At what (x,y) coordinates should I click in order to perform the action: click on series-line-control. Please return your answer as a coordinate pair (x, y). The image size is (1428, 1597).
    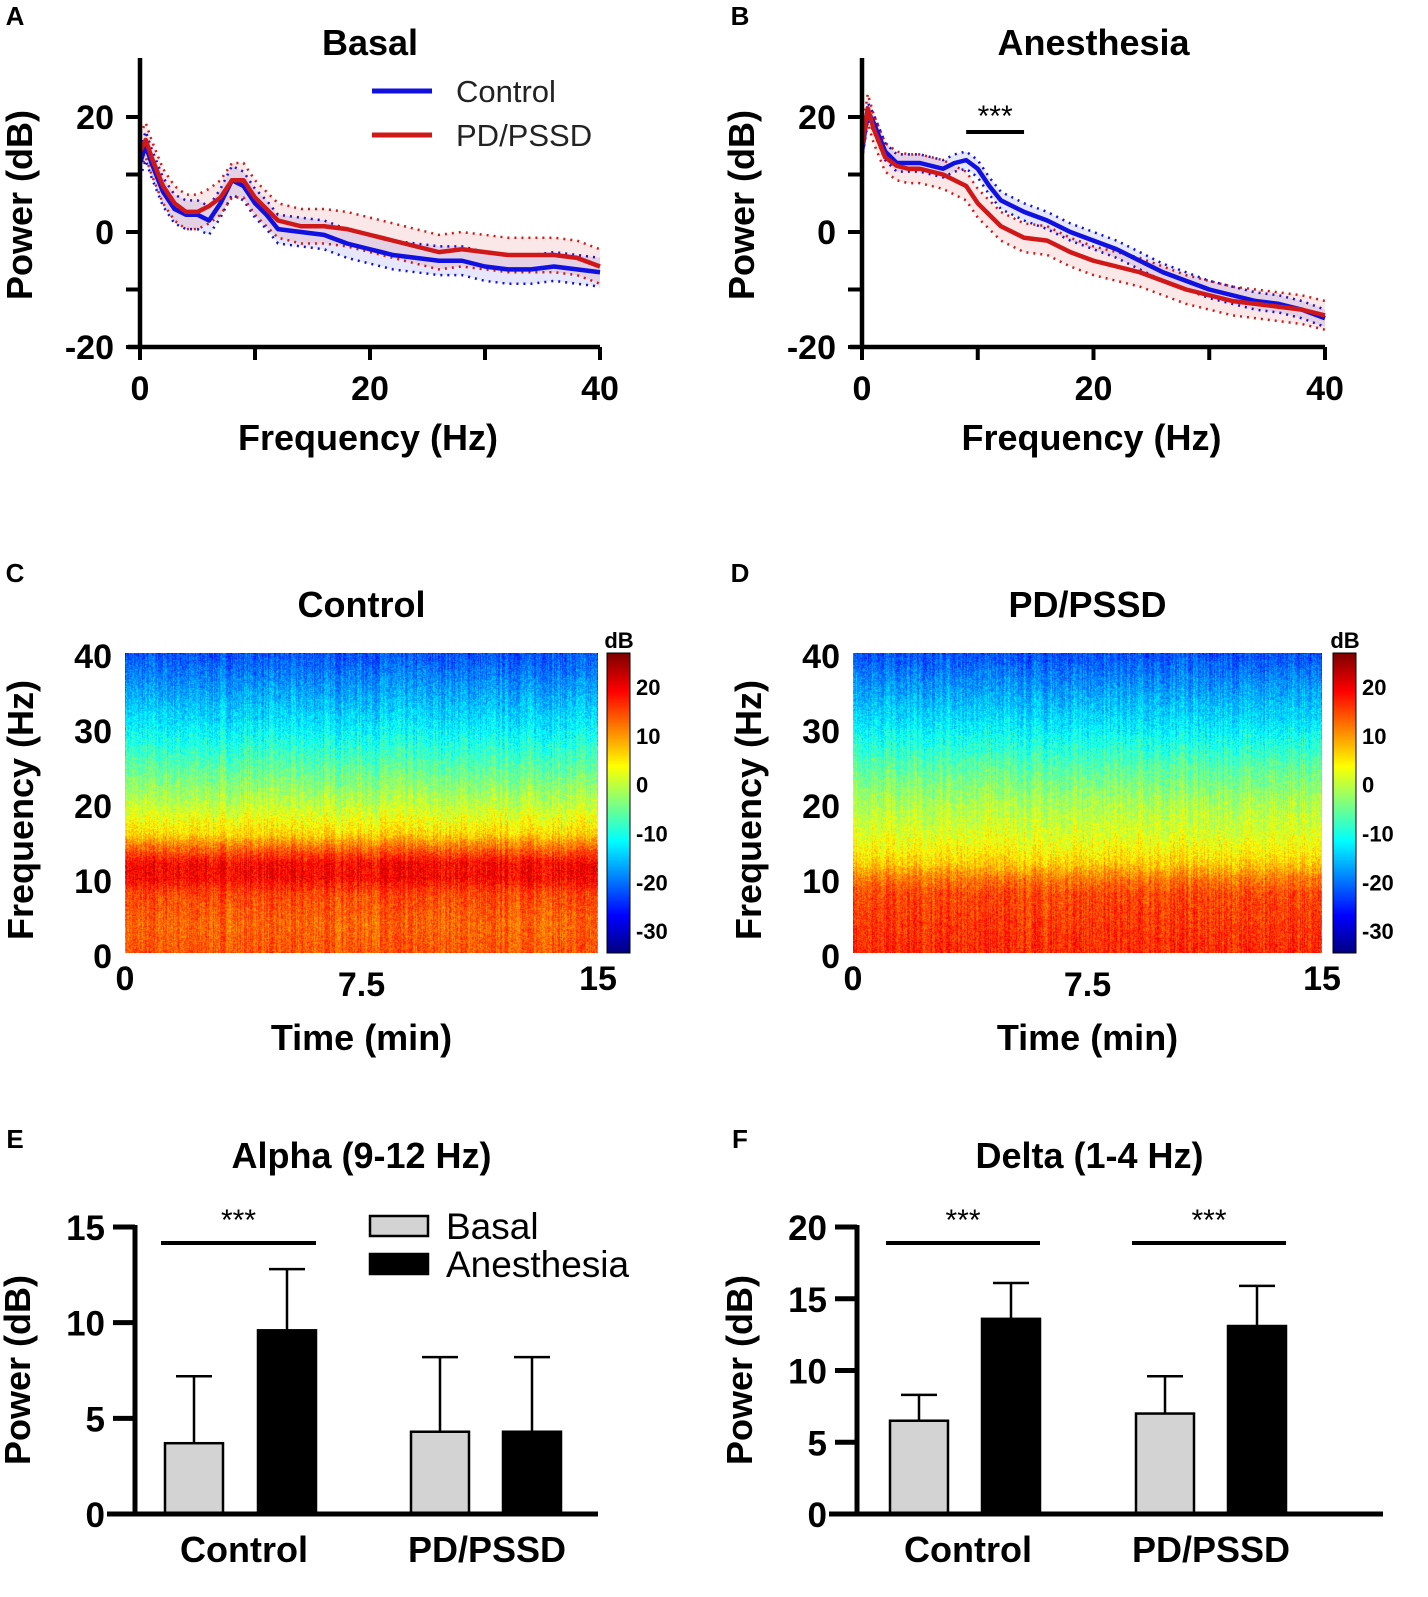
    Looking at the image, I should click on (1092, 215).